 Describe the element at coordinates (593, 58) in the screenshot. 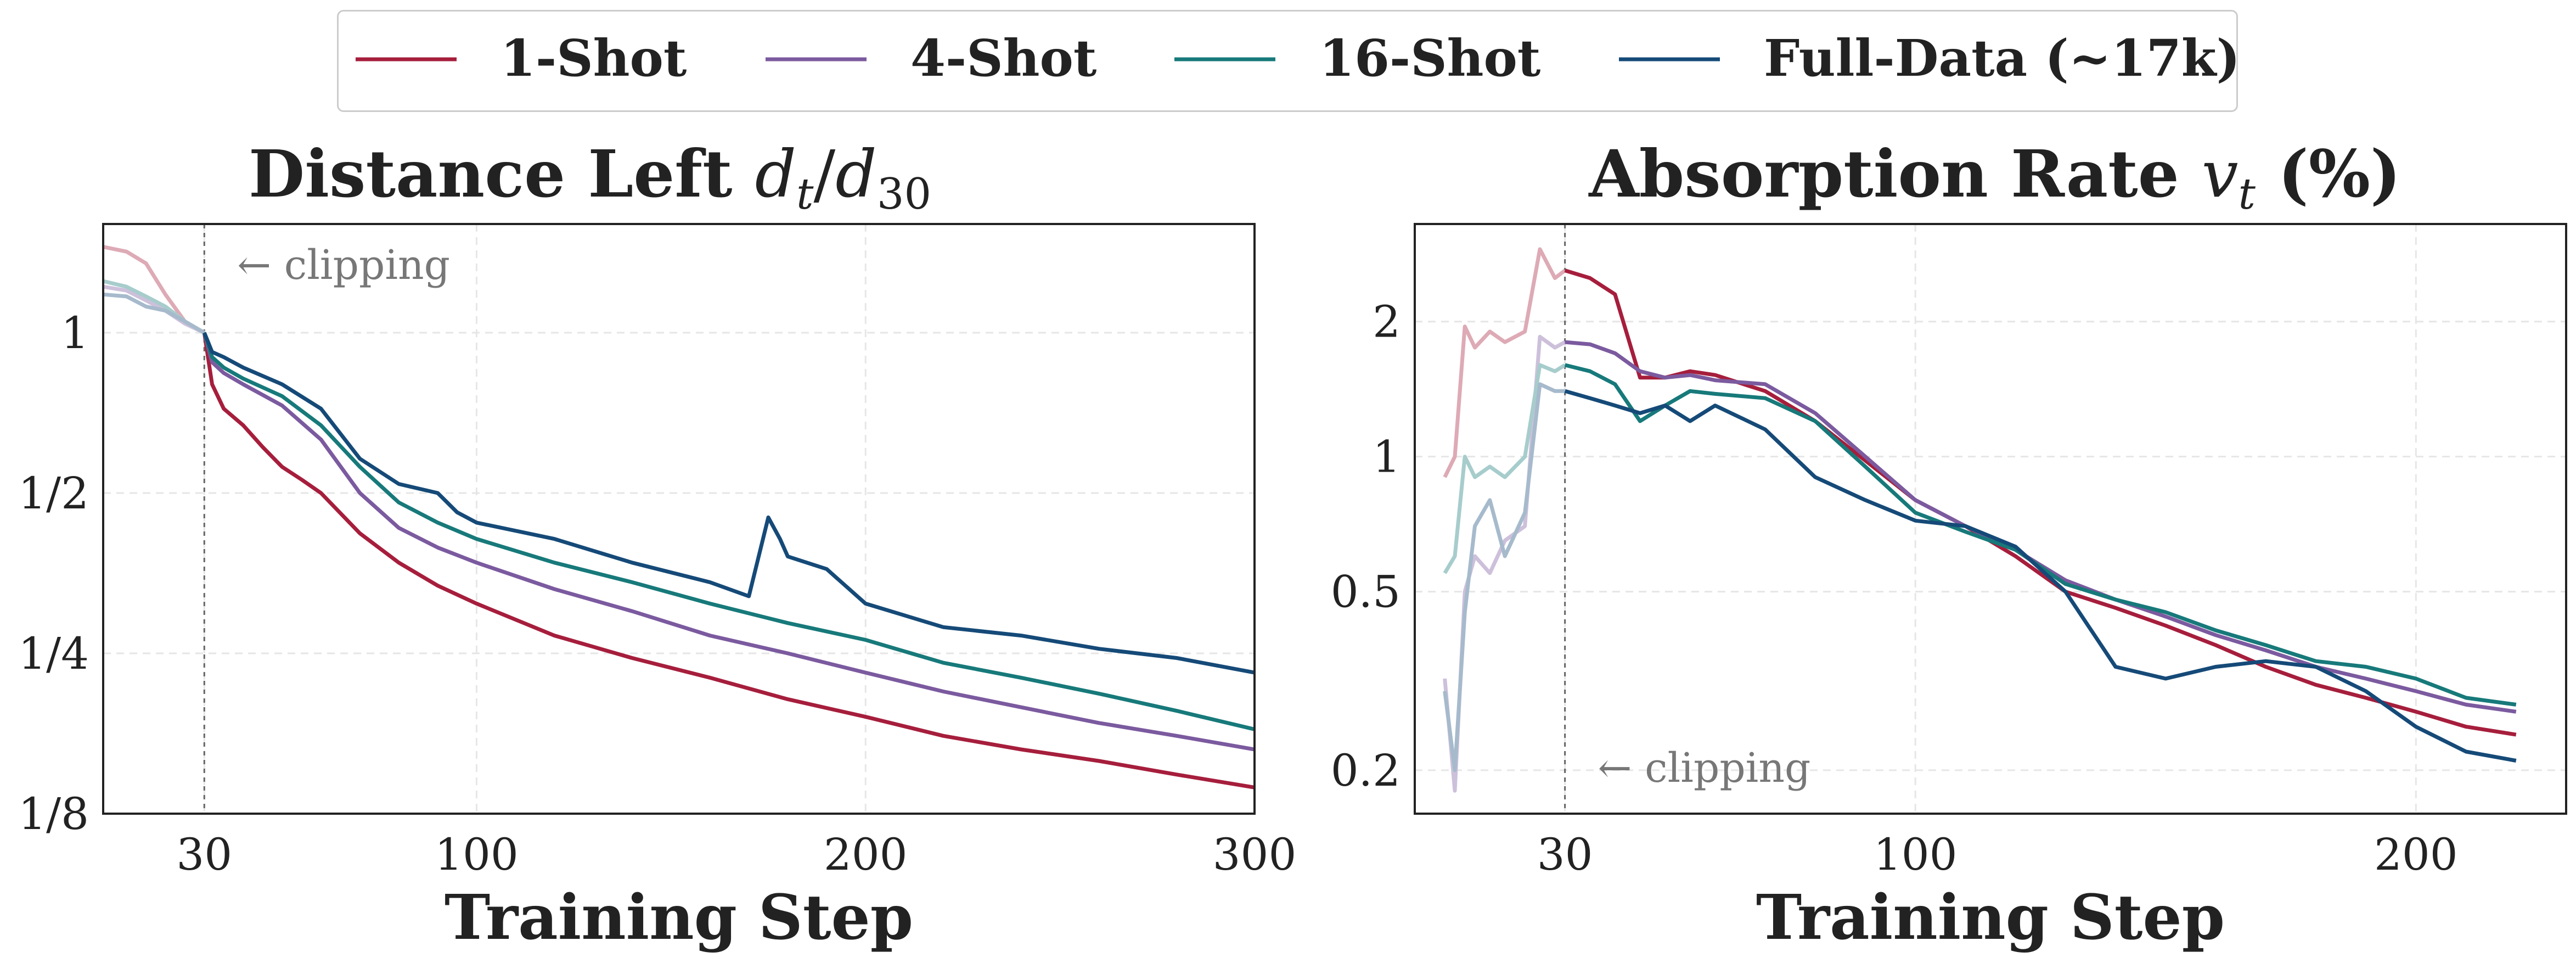

I see `legend-label-0: 1-Shot` at that location.